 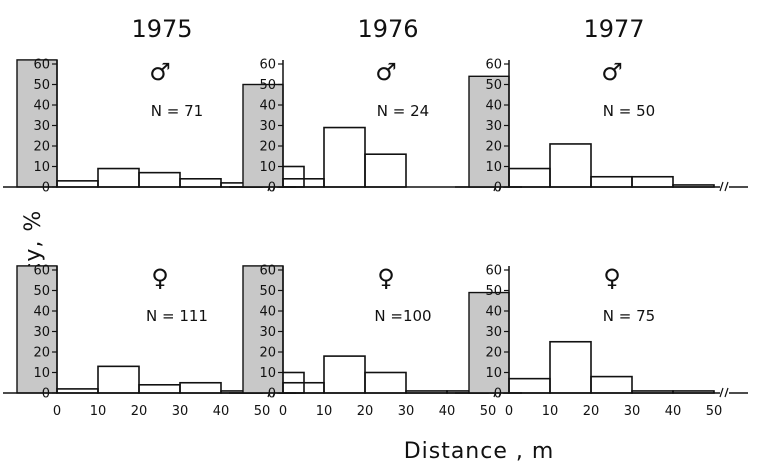 I want to click on panel-4: 0 10 20 30 40 50 60 0 10 20 30 40 50 ♀ N = 111, so click(x=154, y=341).